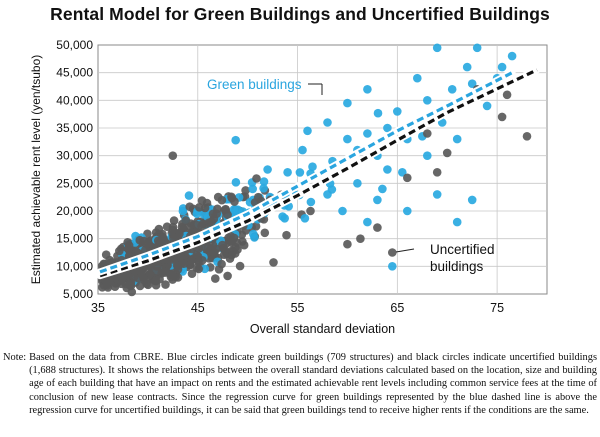 The width and height of the screenshot is (600, 437). I want to click on x-tick-label: 75, so click(497, 308).